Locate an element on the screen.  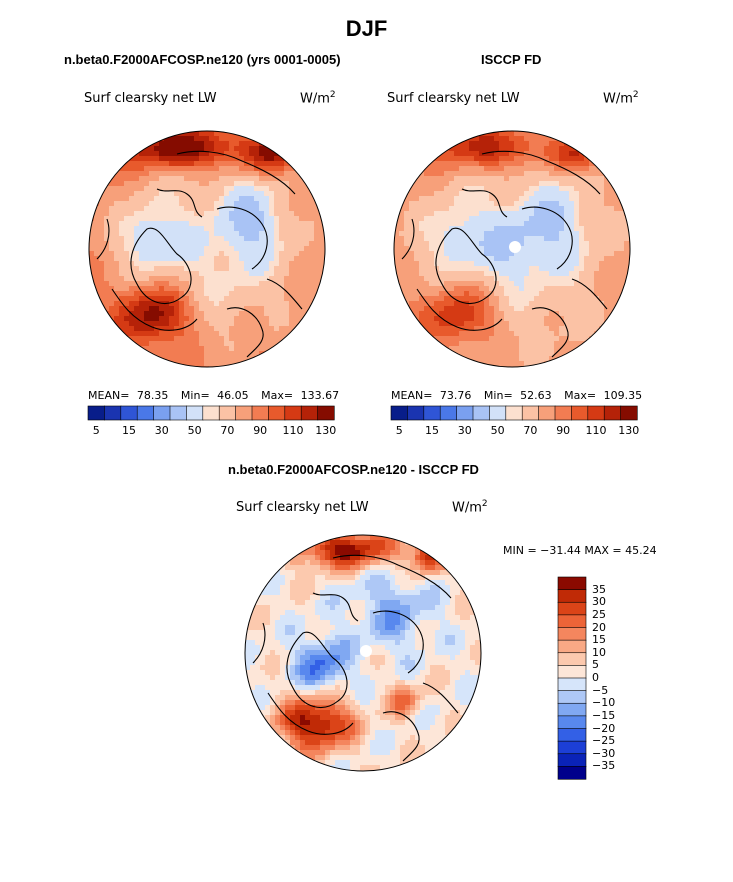
left-mean-label: MEAN= is located at coordinates (109, 395).